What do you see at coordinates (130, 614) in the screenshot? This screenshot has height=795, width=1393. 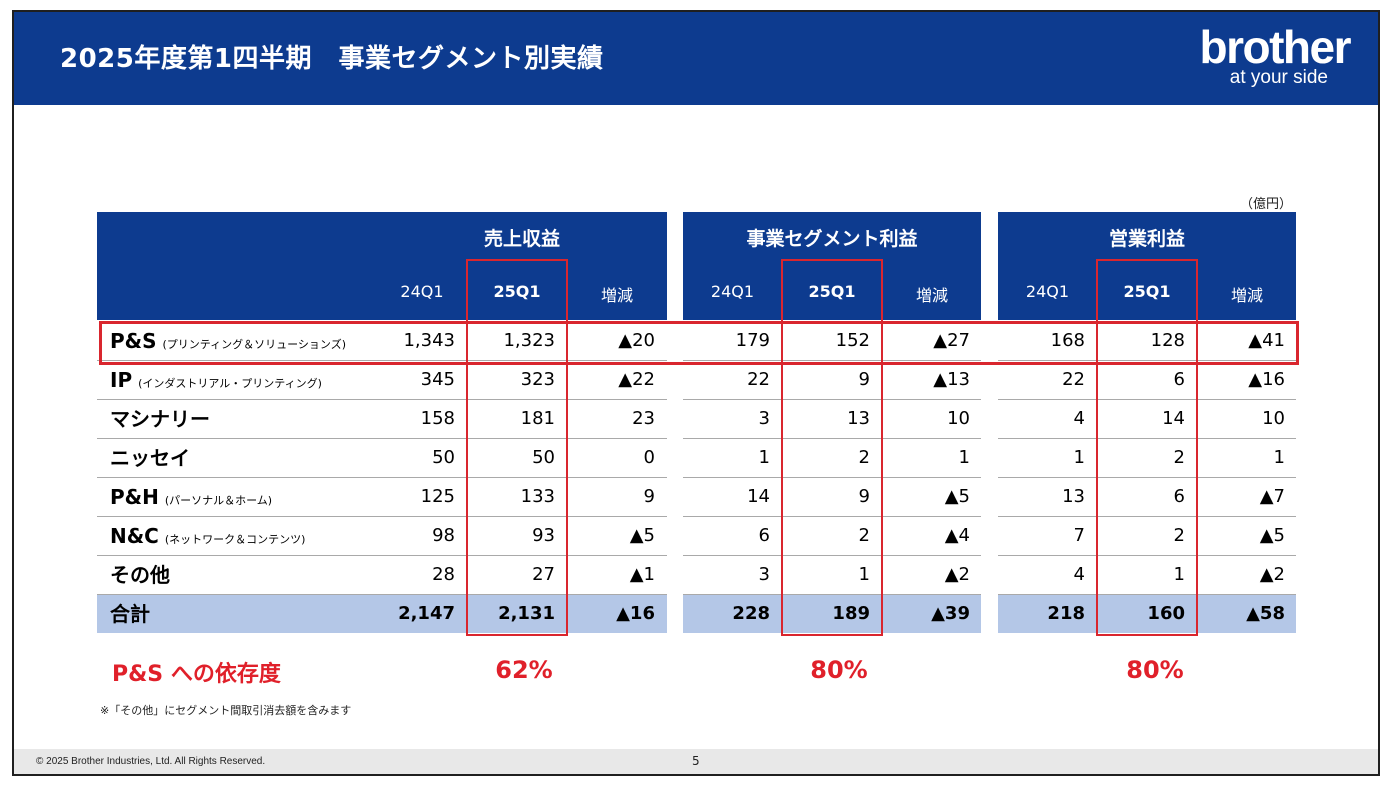 I see `segment-name: 合計` at bounding box center [130, 614].